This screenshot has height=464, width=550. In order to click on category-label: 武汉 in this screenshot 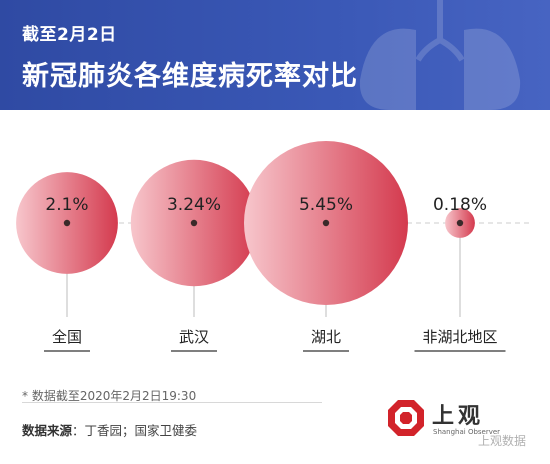, I will do `click(194, 337)`.